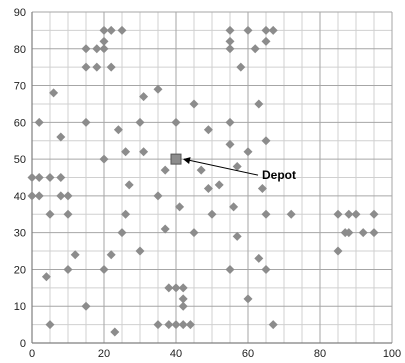 The image size is (405, 363). Describe the element at coordinates (20, 87) in the screenshot. I see `y-tick-label: 70` at that location.